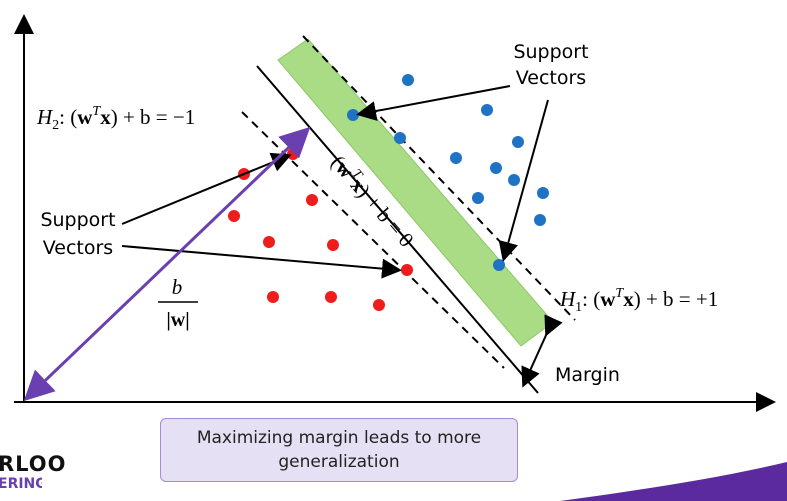 The image size is (787, 501). Describe the element at coordinates (77, 220) in the screenshot. I see `support-vectors-left-label-line1: Support` at that location.